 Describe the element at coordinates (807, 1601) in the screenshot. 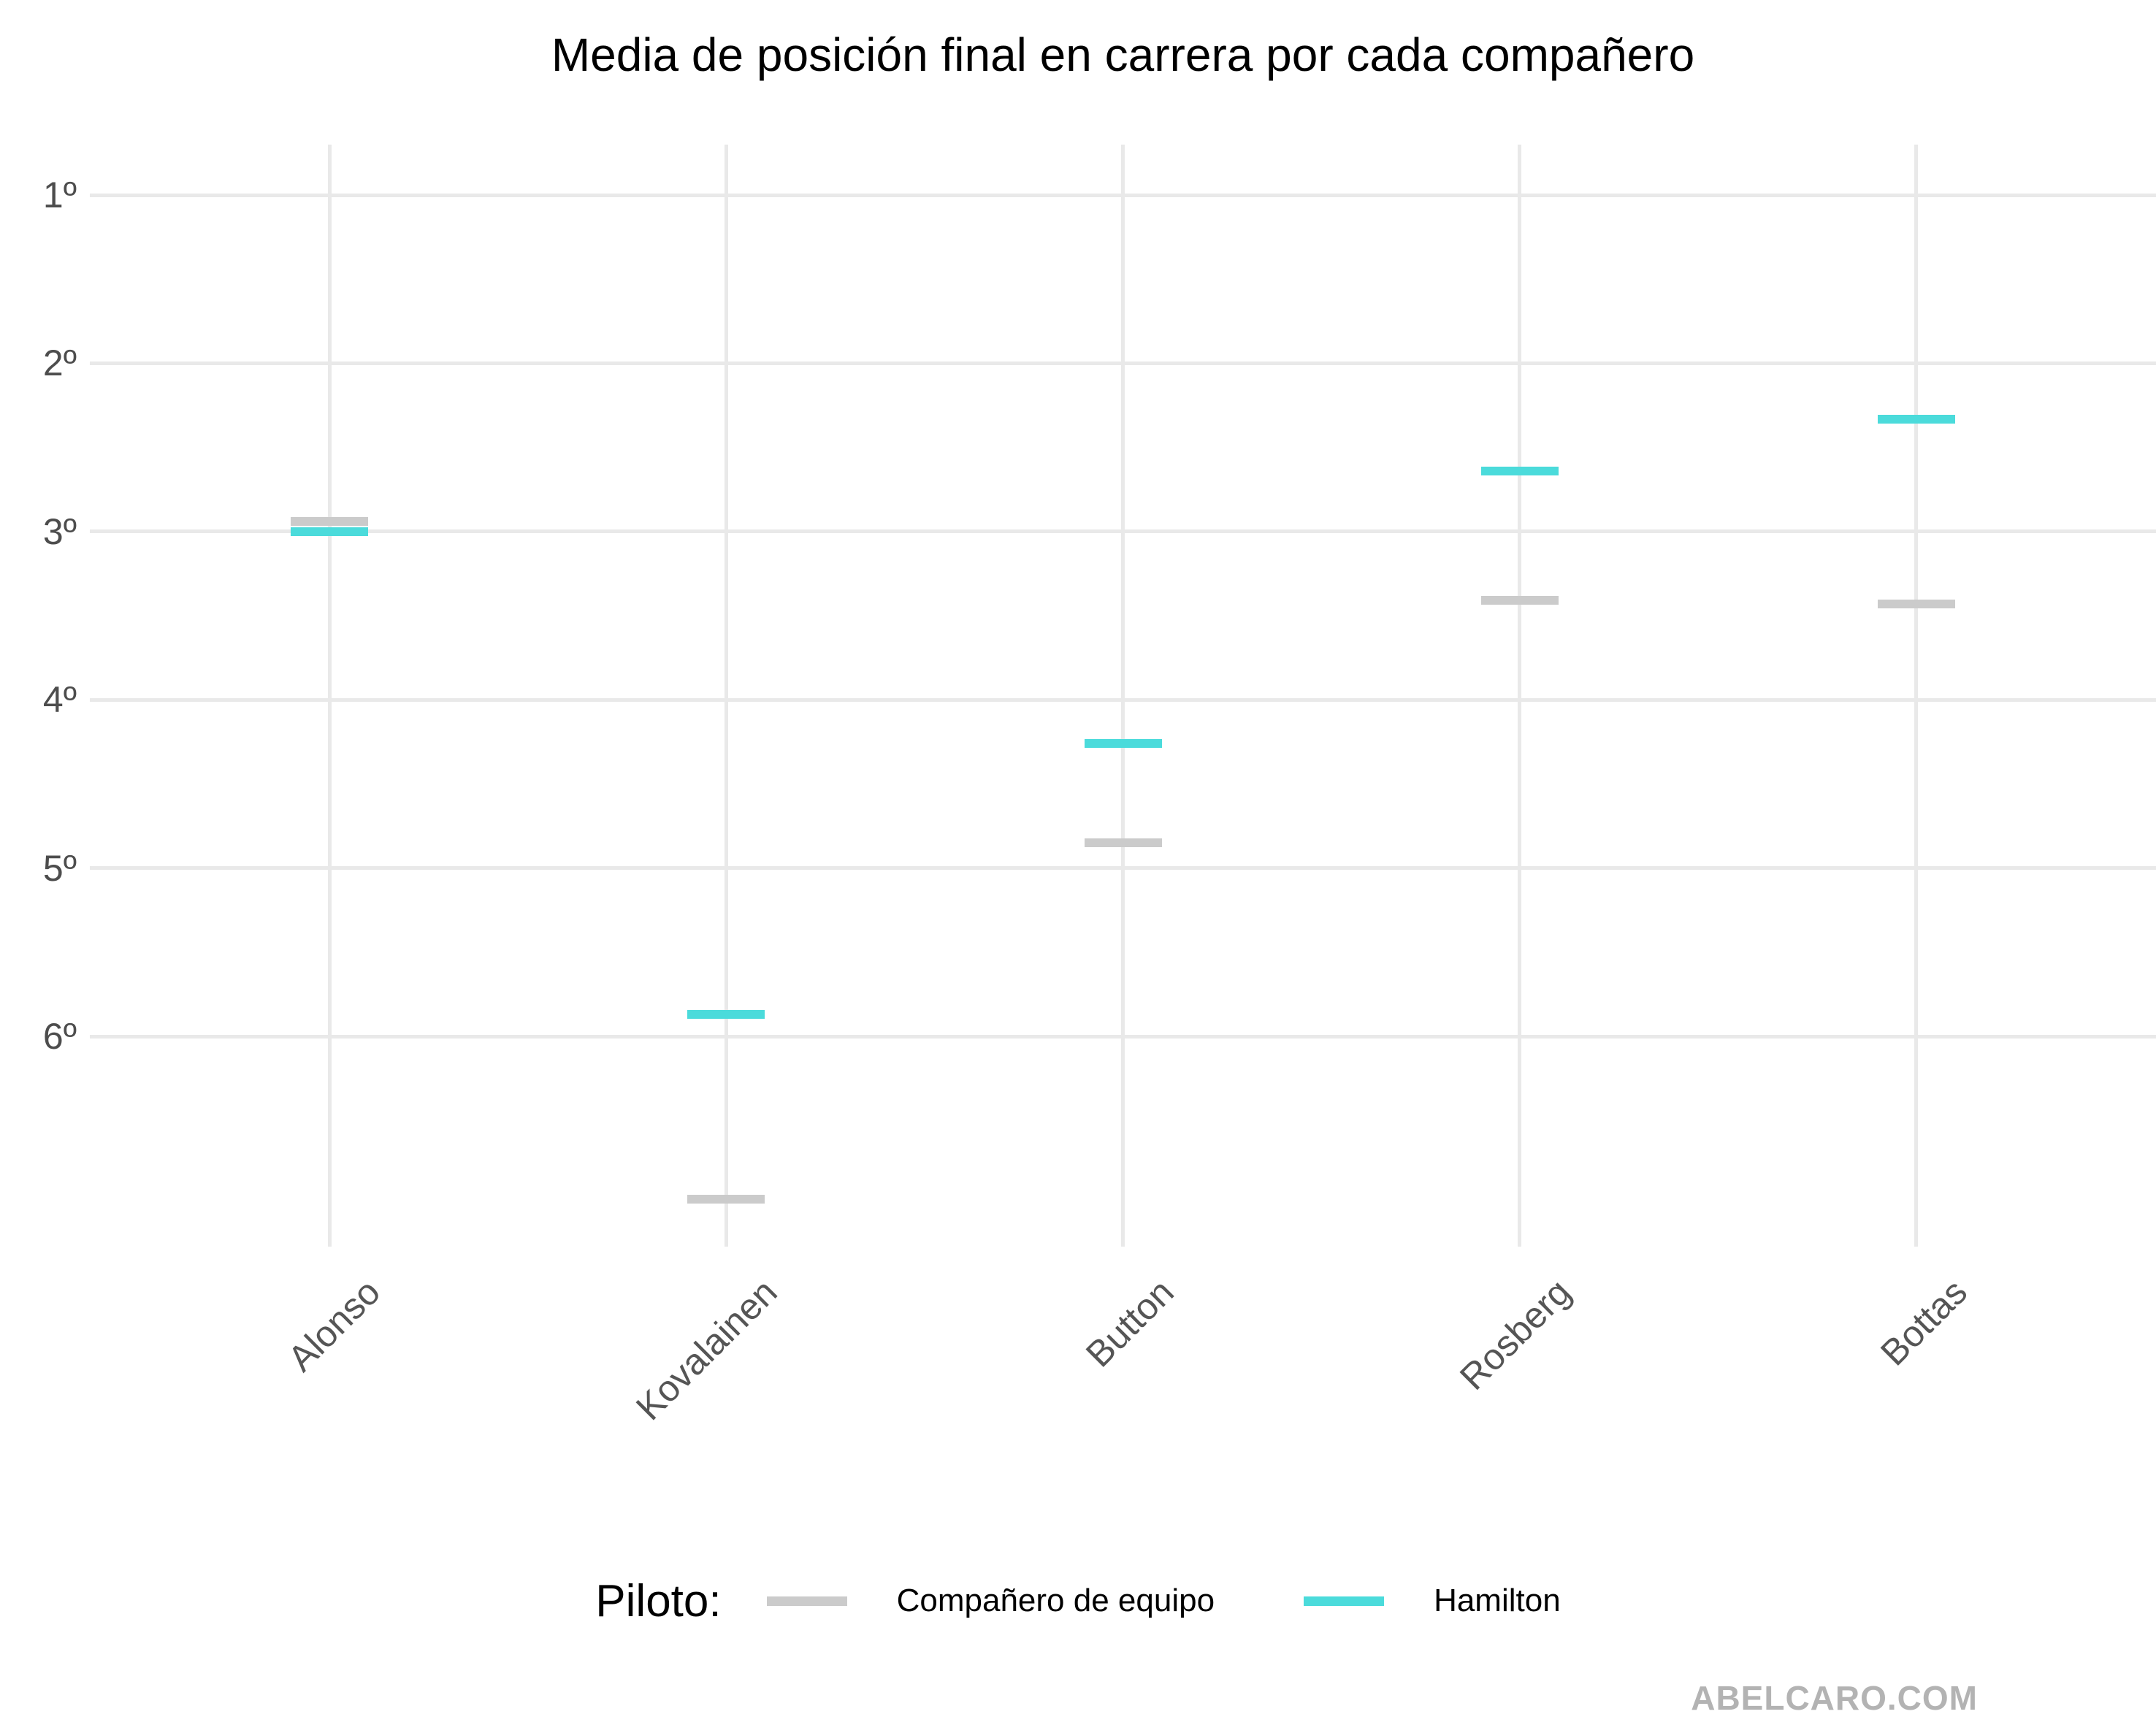

I see `legend-swatch-teammate` at that location.